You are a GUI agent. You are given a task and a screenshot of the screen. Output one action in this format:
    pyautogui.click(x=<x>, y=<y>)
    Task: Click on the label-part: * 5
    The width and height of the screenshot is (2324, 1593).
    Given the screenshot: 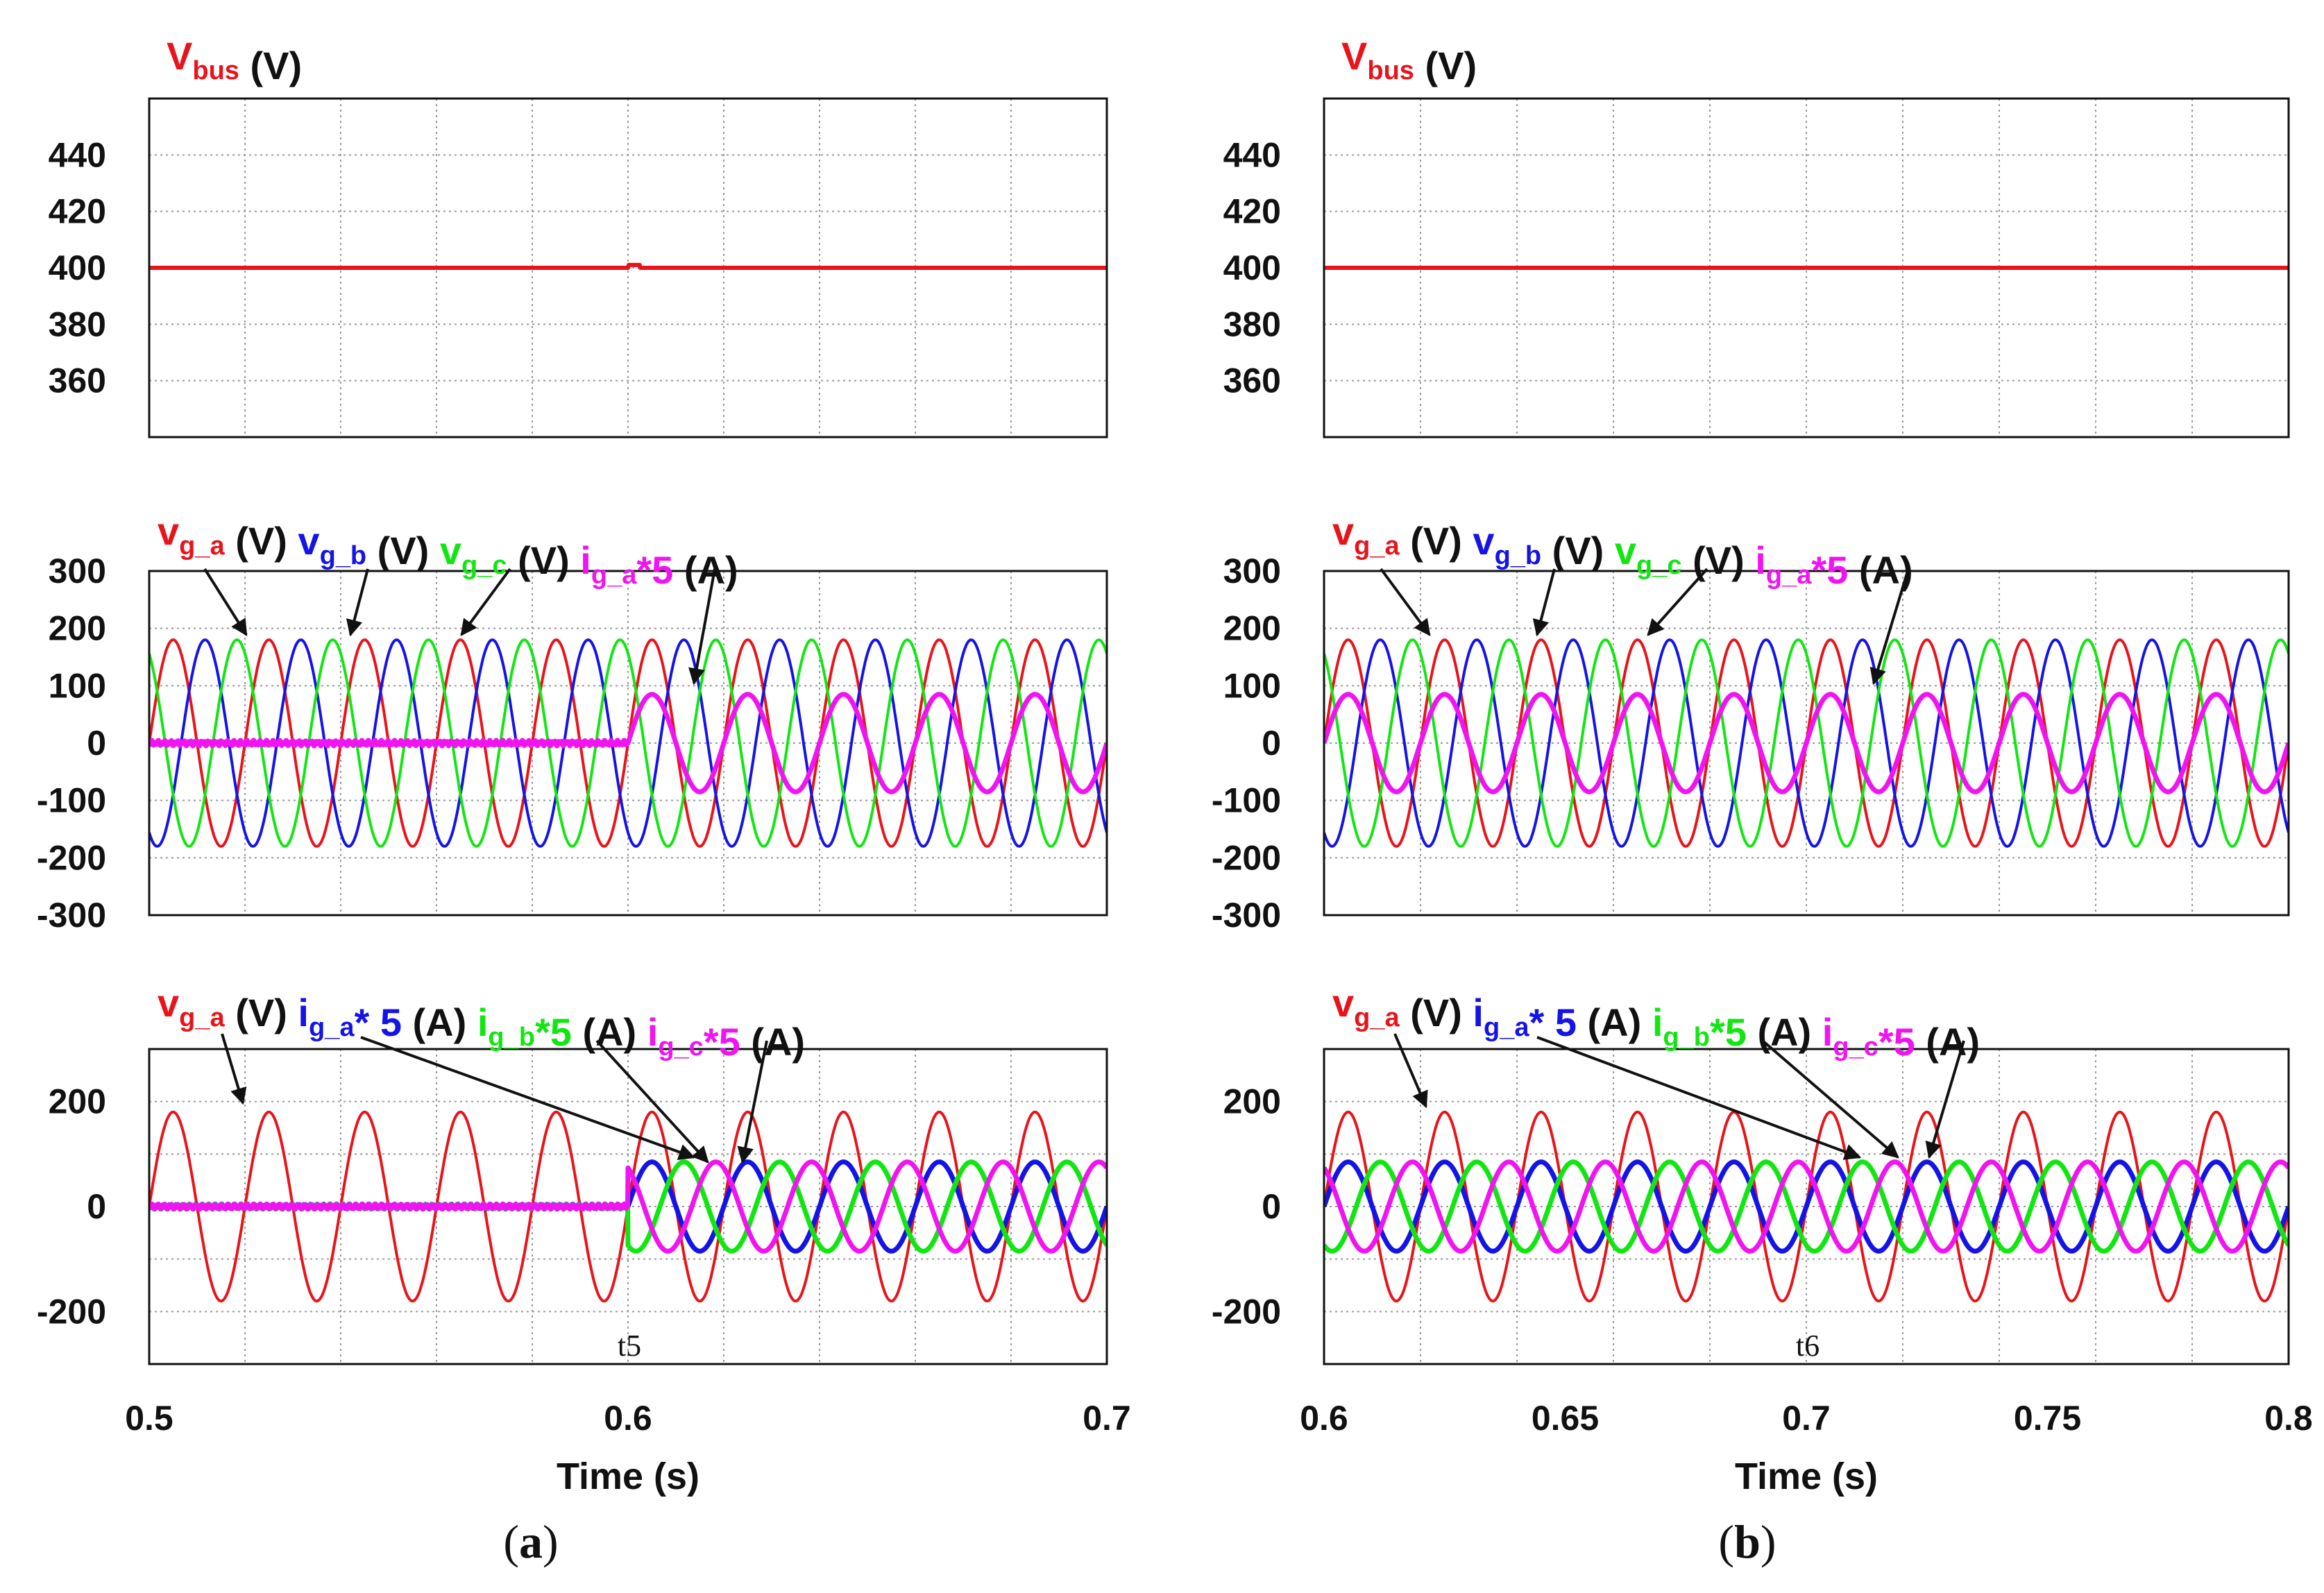 What is the action you would take?
    pyautogui.click(x=1553, y=1022)
    